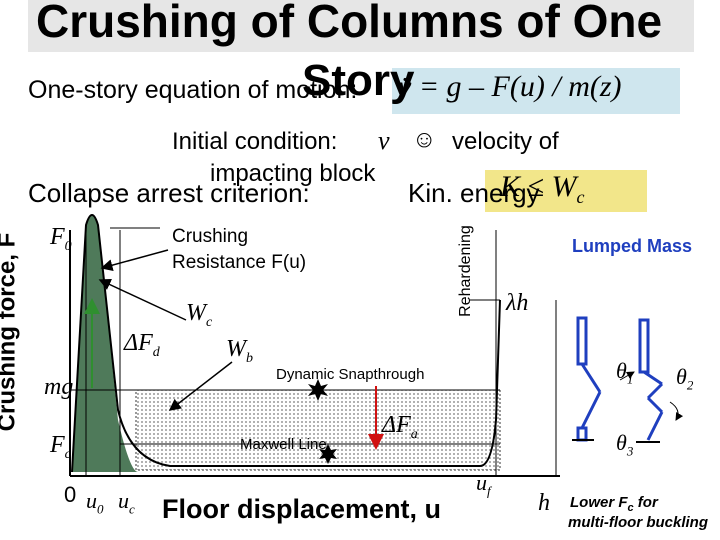 Image resolution: width=720 pixels, height=540 pixels. Describe the element at coordinates (59, 387) in the screenshot. I see `mg-label: mg` at that location.